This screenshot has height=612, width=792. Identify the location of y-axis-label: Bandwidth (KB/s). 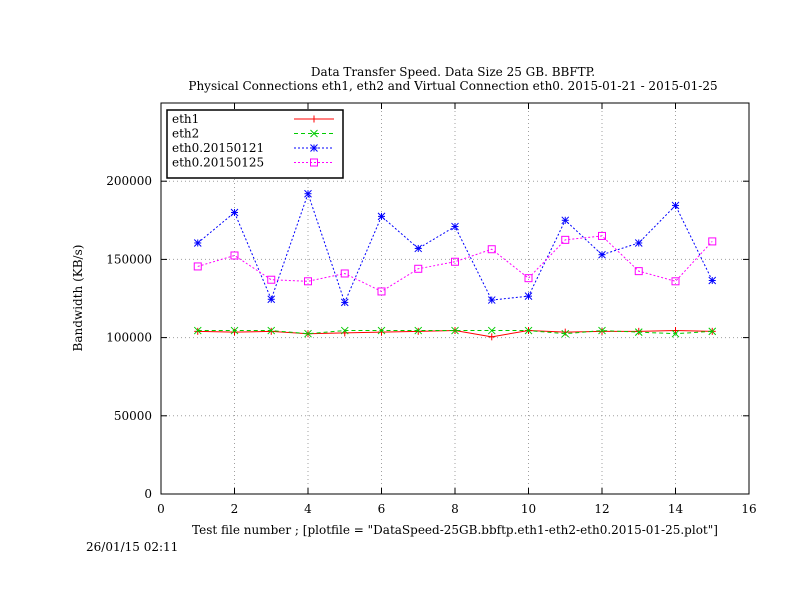
(78, 298).